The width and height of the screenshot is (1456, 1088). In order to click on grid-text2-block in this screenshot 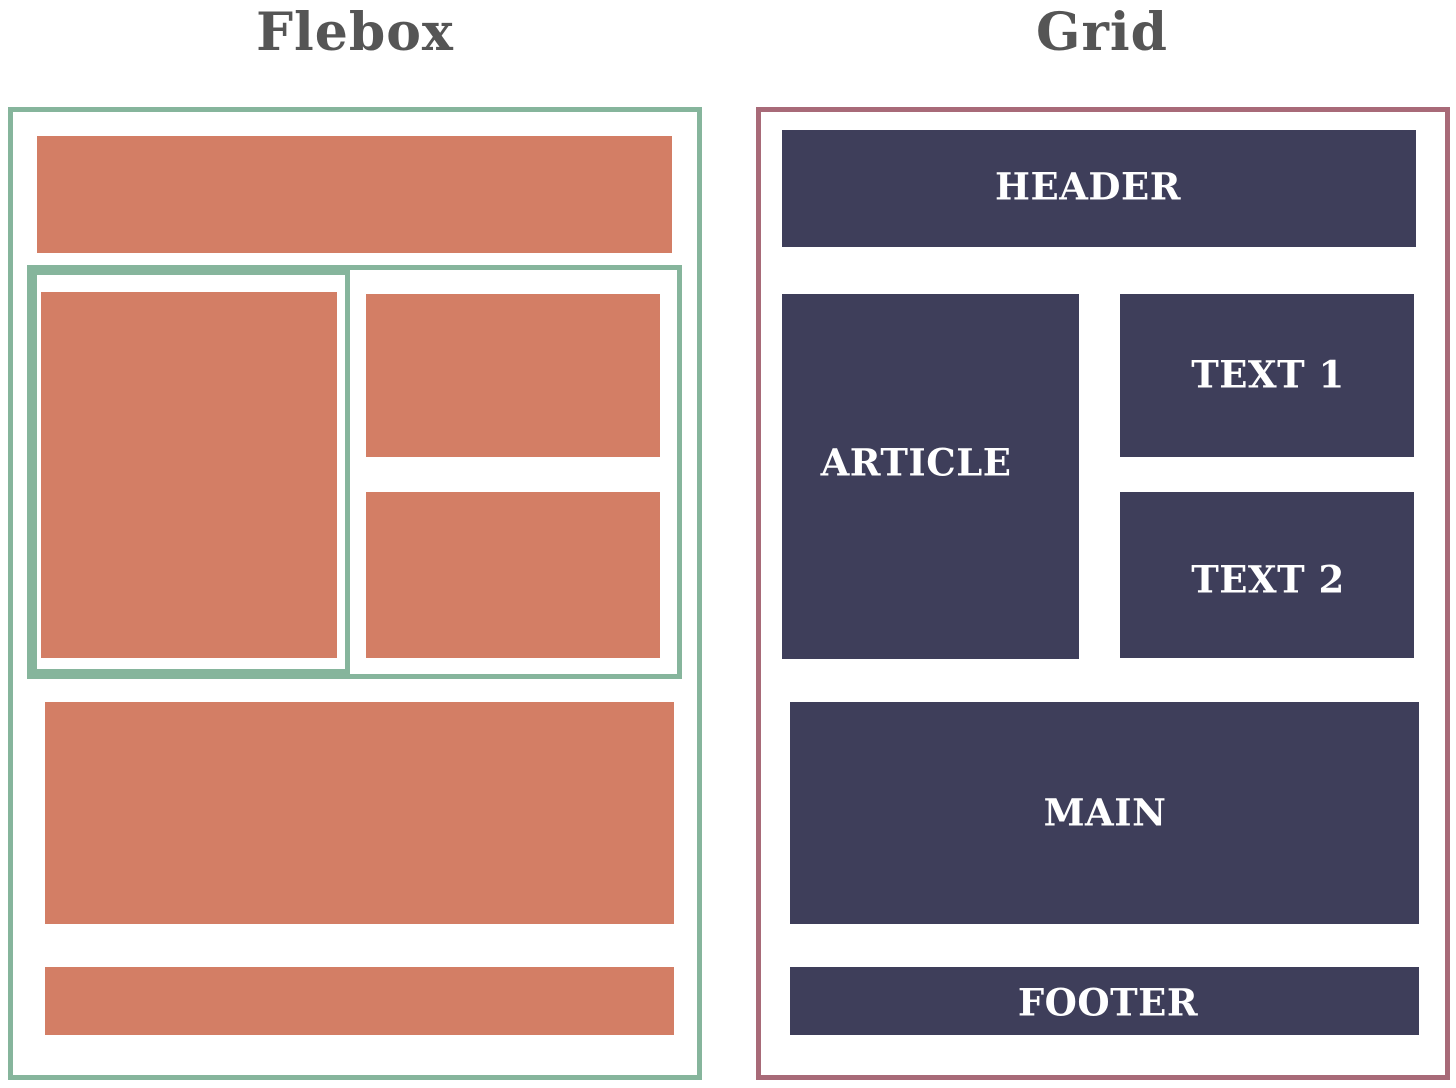, I will do `click(1267, 575)`.